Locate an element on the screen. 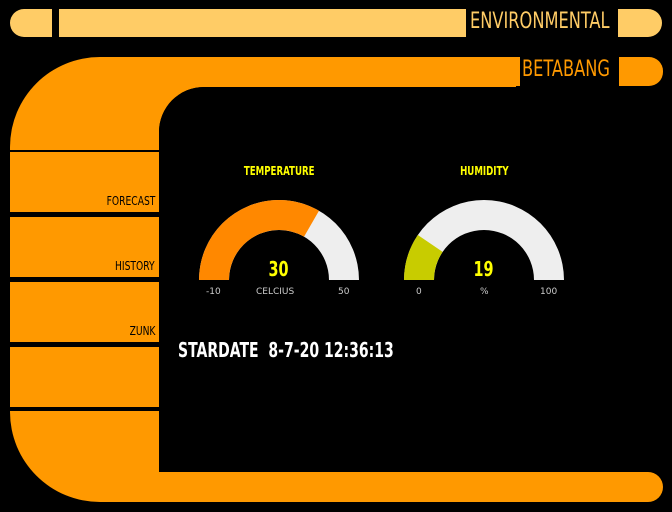 Image resolution: width=672 pixels, height=512 pixels. stardate-label: STARDATE is located at coordinates (218, 350).